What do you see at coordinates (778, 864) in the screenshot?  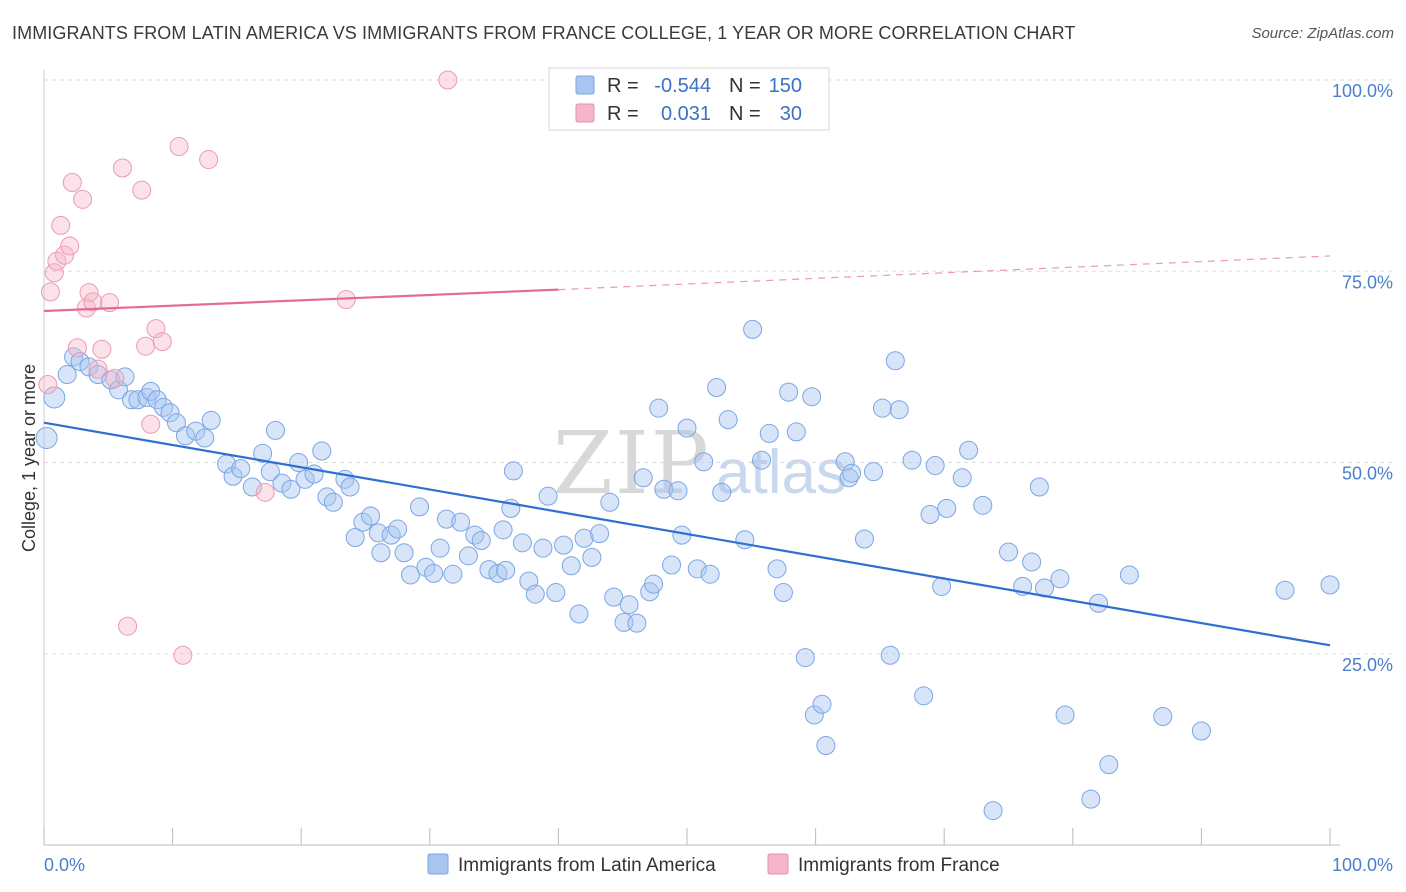 I see `bottom-legend-swatch-france` at bounding box center [778, 864].